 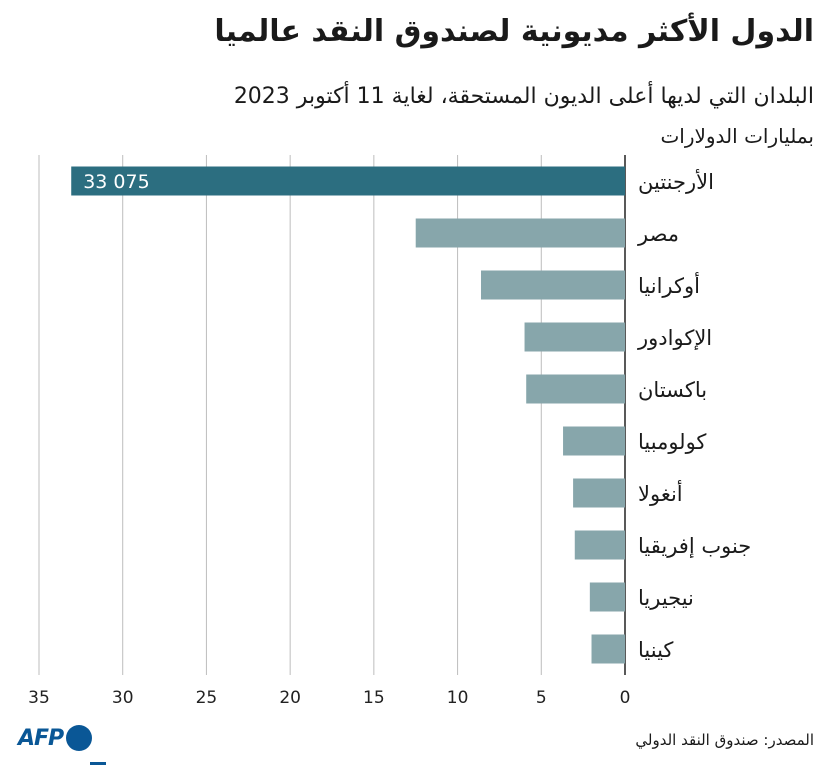 What do you see at coordinates (79, 738) in the screenshot?
I see `logo-dot-icon` at bounding box center [79, 738].